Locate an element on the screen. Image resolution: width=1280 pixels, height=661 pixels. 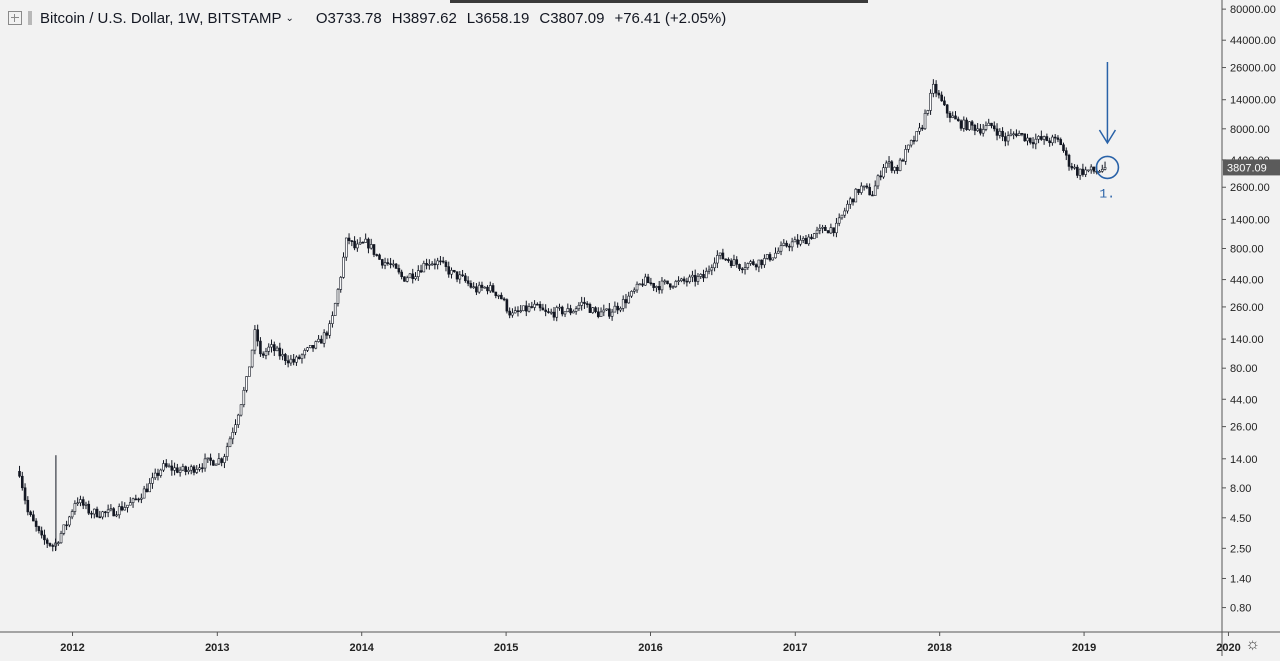
annotation-circle is located at coordinates (1107, 167).